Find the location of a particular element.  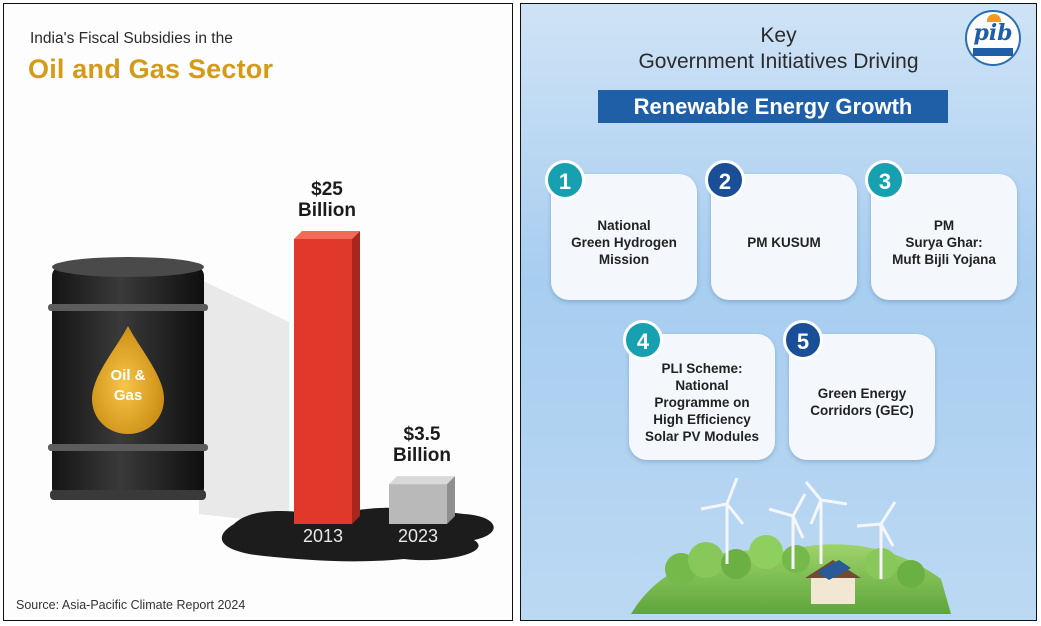

source-note: Source: Asia-Pacific Climate Report 2024 is located at coordinates (131, 605).